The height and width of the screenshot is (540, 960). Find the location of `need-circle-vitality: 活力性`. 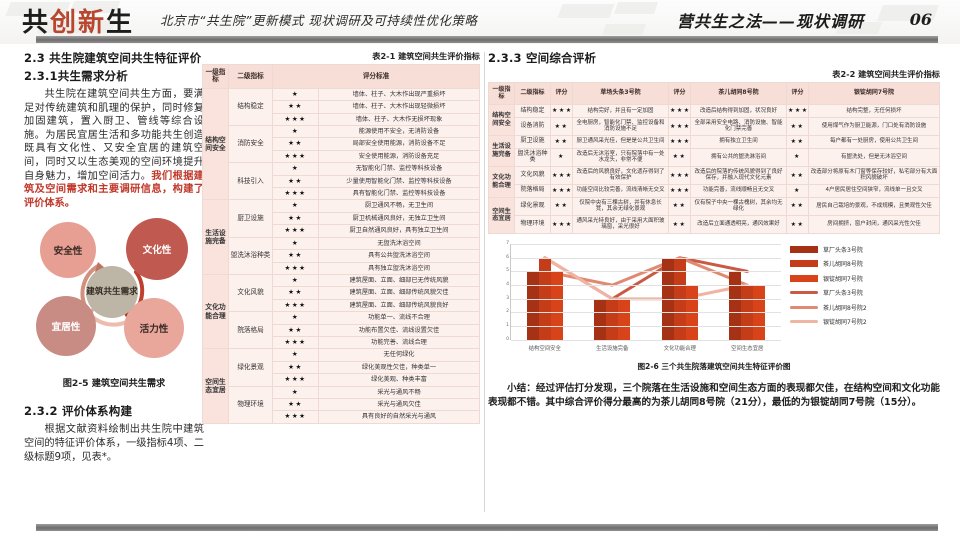

need-circle-vitality: 活力性 is located at coordinates (154, 328).